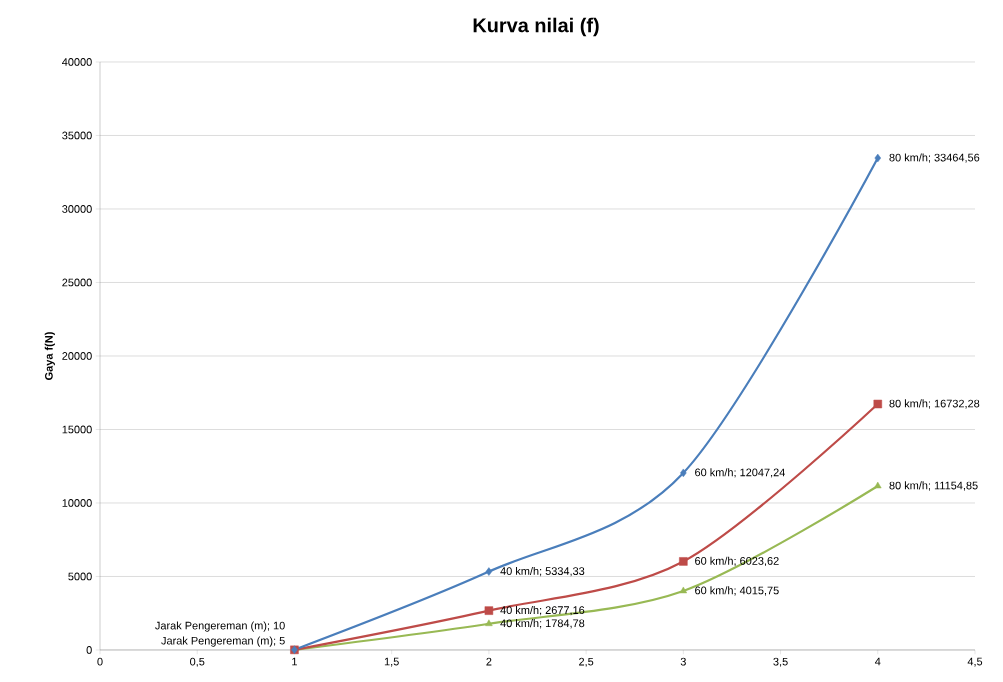 The width and height of the screenshot is (1003, 682). I want to click on y-tick-label: 0, so click(89, 650).